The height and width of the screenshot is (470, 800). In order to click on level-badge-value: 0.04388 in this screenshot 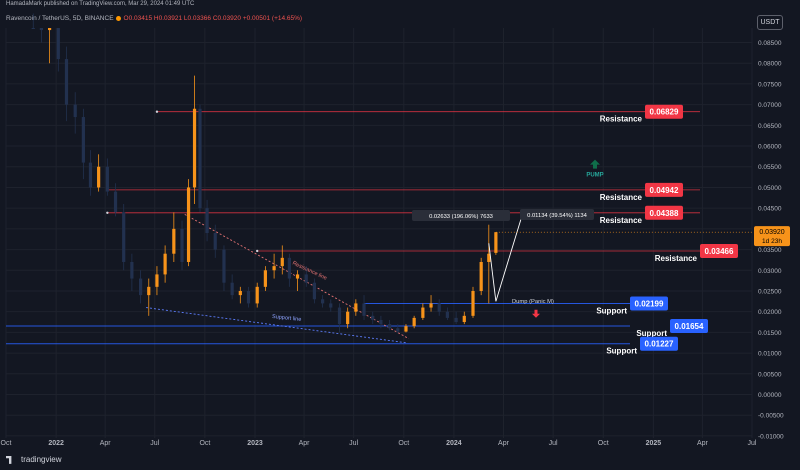, I will do `click(664, 213)`.